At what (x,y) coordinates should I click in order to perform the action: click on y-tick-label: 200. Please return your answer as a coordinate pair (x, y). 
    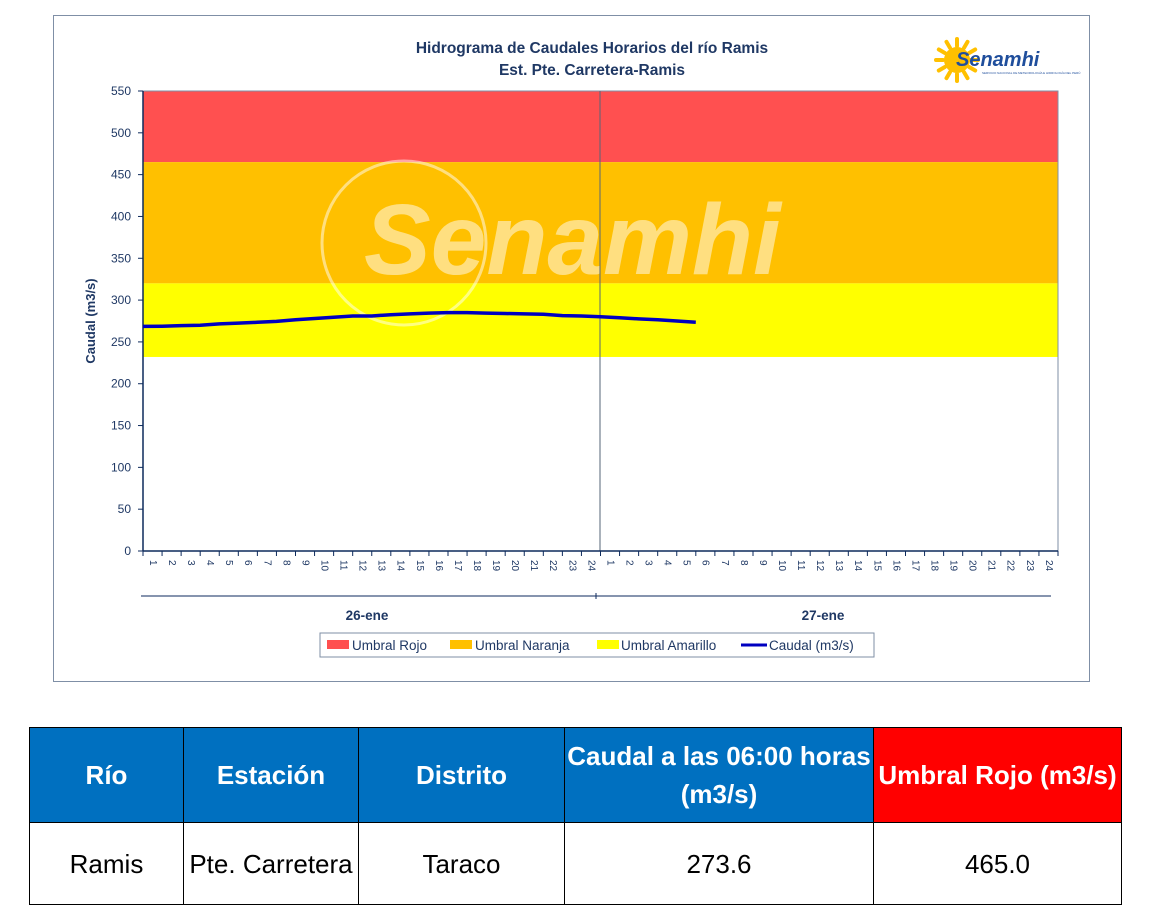
    Looking at the image, I should click on (121, 384).